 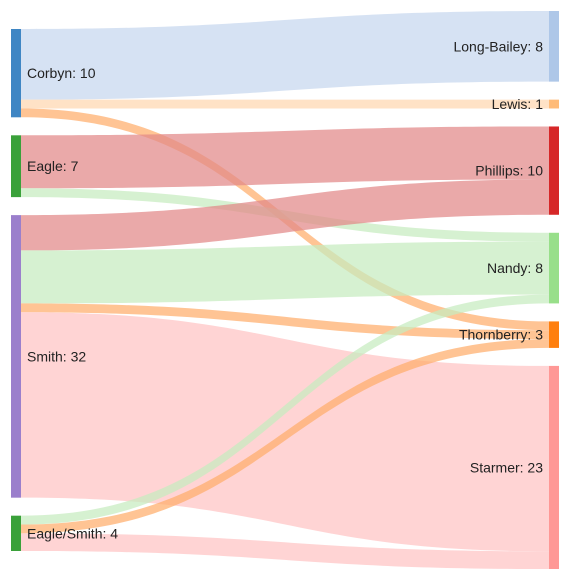 What do you see at coordinates (515, 268) in the screenshot?
I see `label-nandy: Nandy: 8` at bounding box center [515, 268].